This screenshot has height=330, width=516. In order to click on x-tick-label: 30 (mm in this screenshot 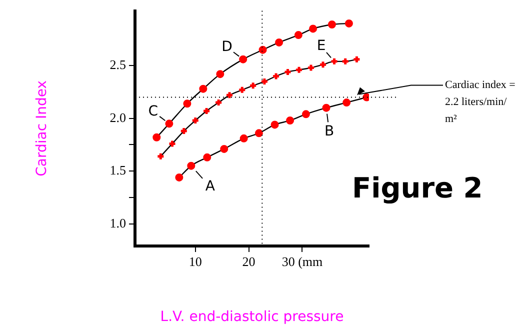, I will do `click(302, 262)`.